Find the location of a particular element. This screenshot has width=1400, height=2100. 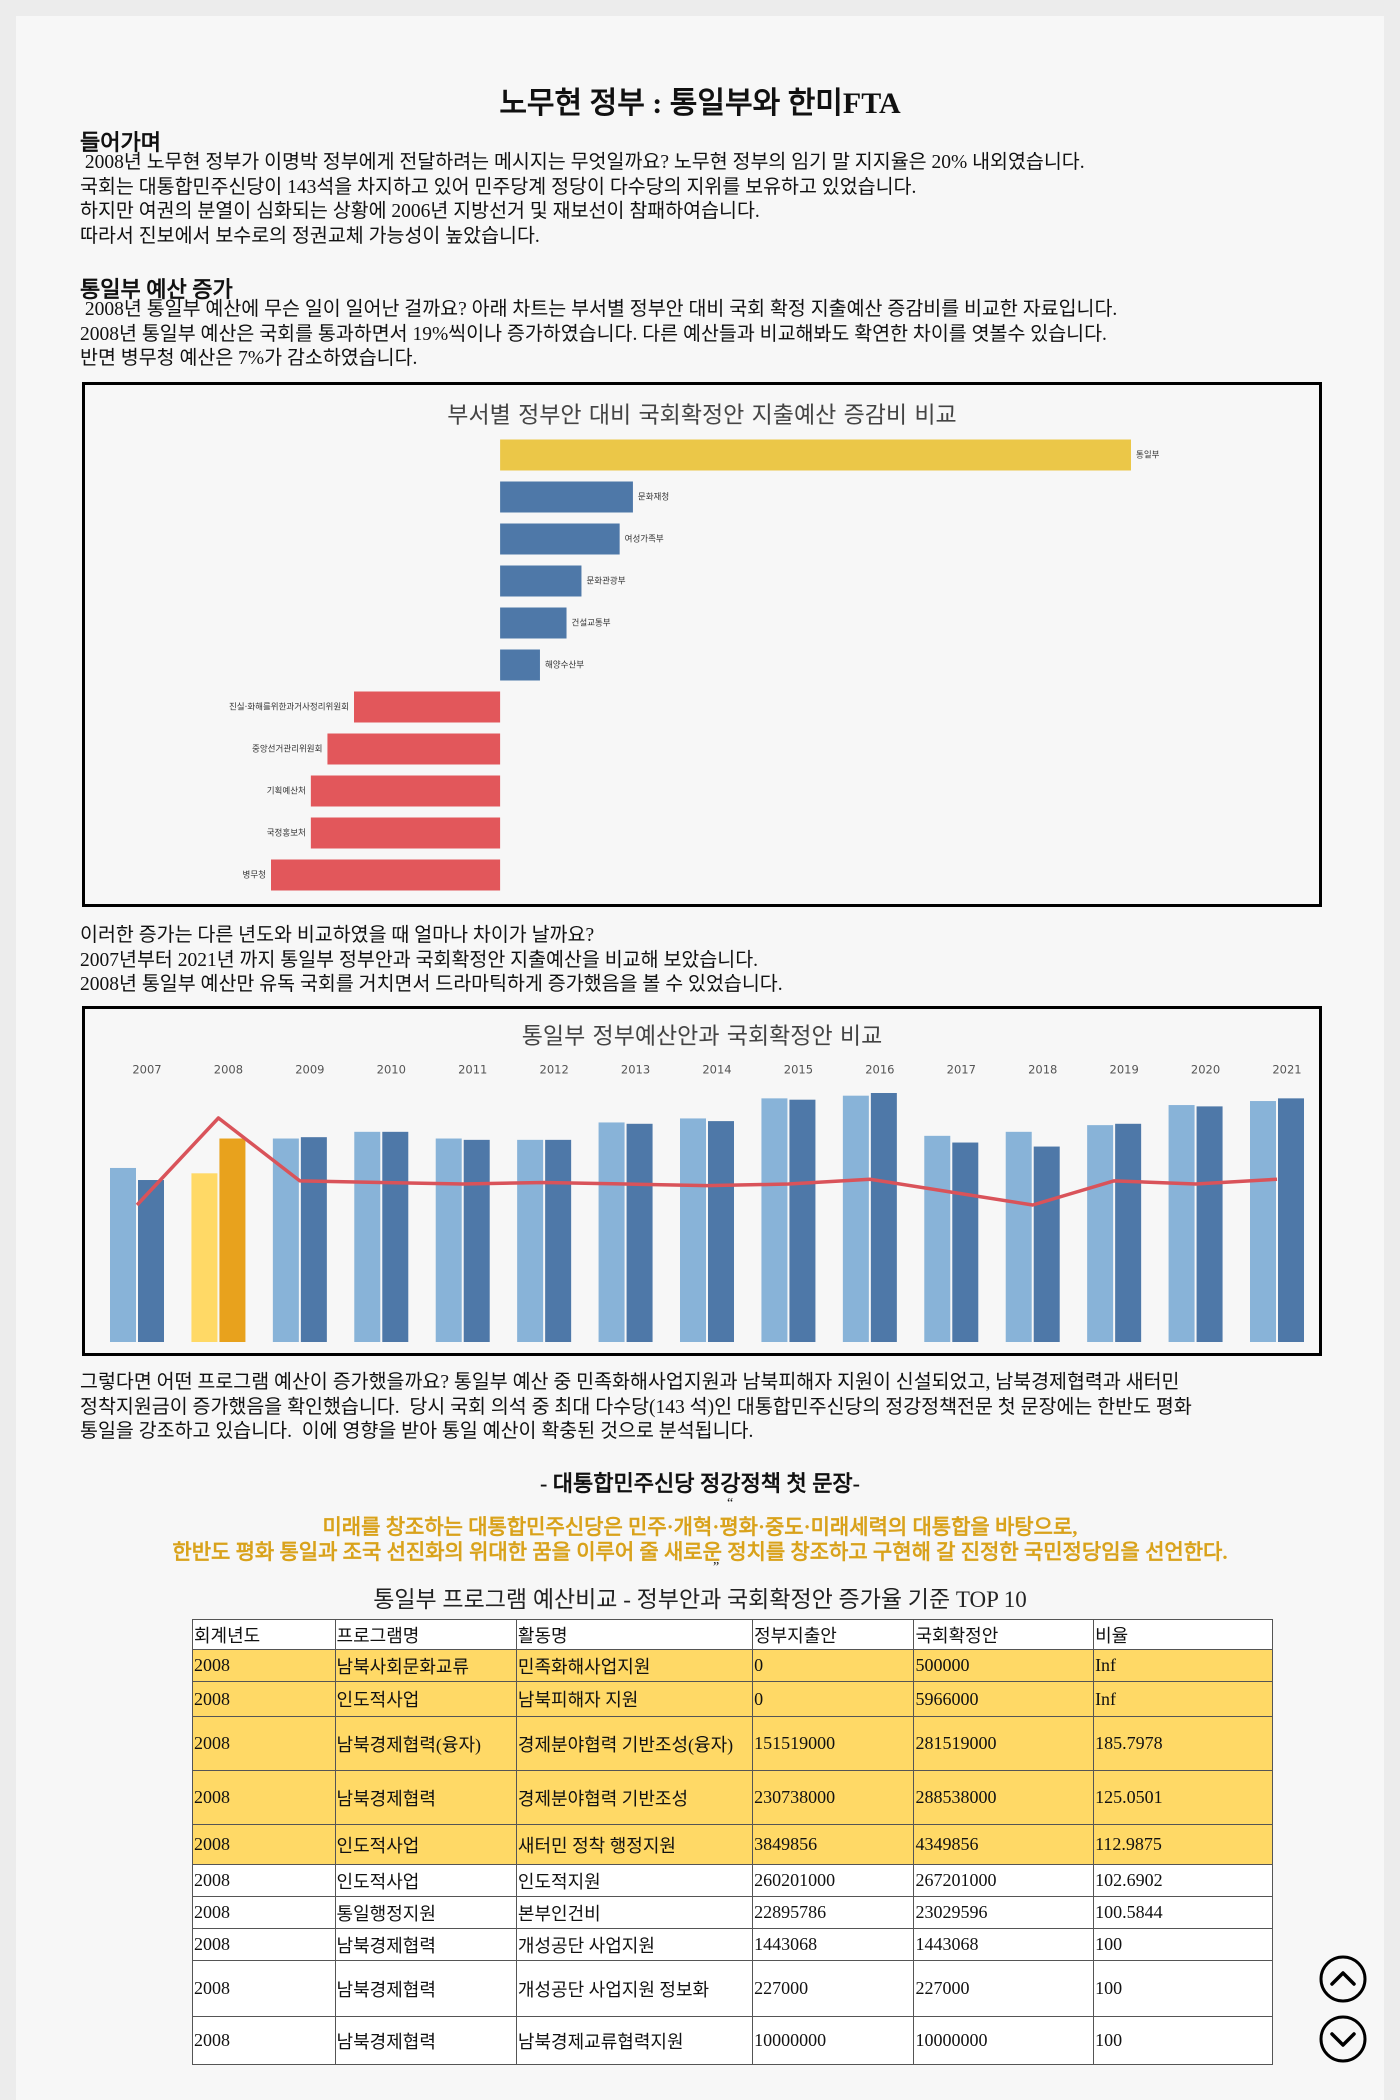

table-cell: 인도적지원 is located at coordinates (634, 1880).